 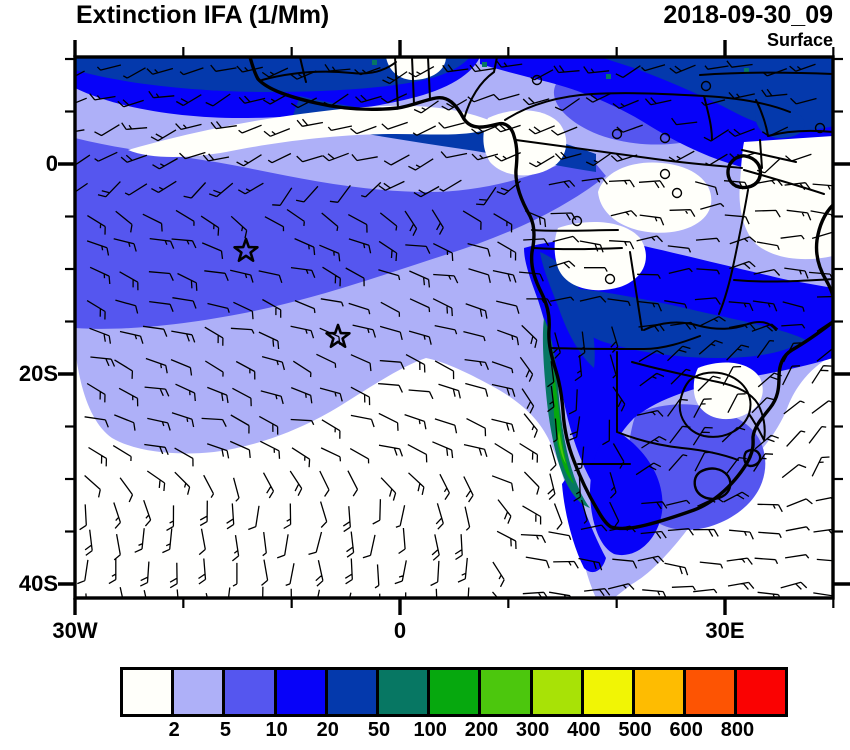 What do you see at coordinates (737, 730) in the screenshot?
I see `colorbar-label-800: 800` at bounding box center [737, 730].